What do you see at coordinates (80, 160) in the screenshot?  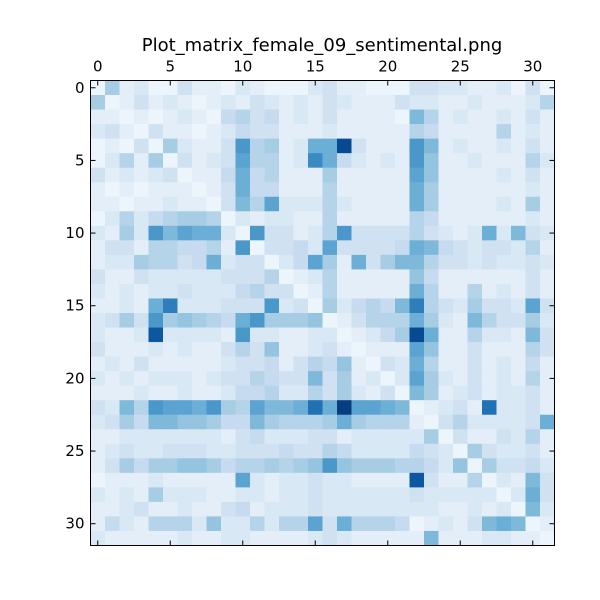 I see `y-tick-label: 5` at bounding box center [80, 160].